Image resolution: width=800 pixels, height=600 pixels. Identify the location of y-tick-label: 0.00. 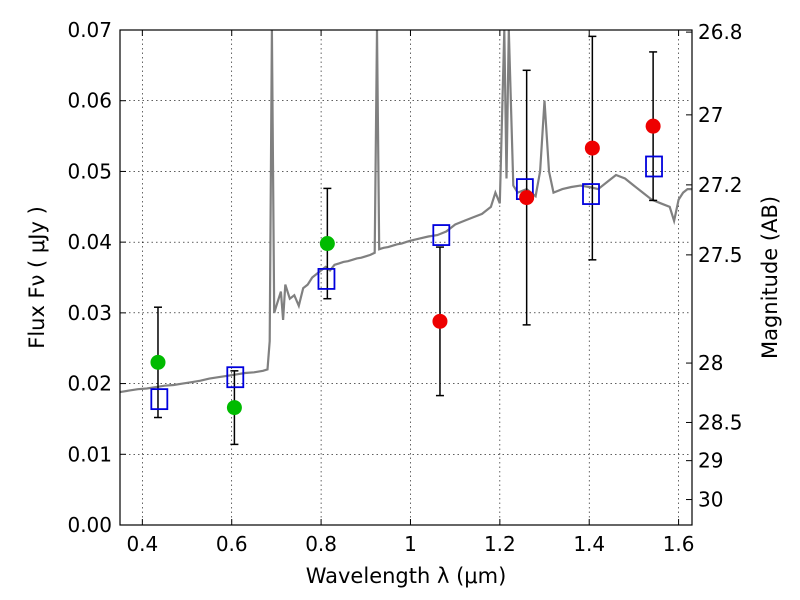
(89, 525).